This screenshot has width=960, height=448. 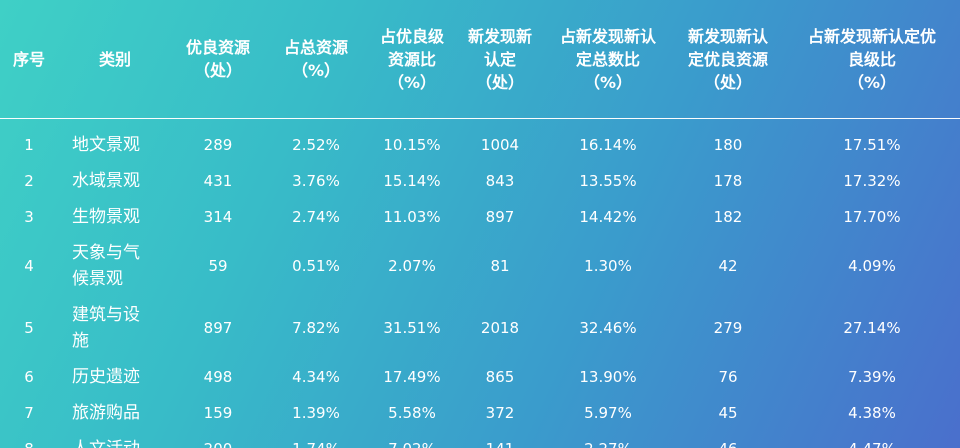 I want to click on cell-share-of-new: 5.97%, so click(x=608, y=413).